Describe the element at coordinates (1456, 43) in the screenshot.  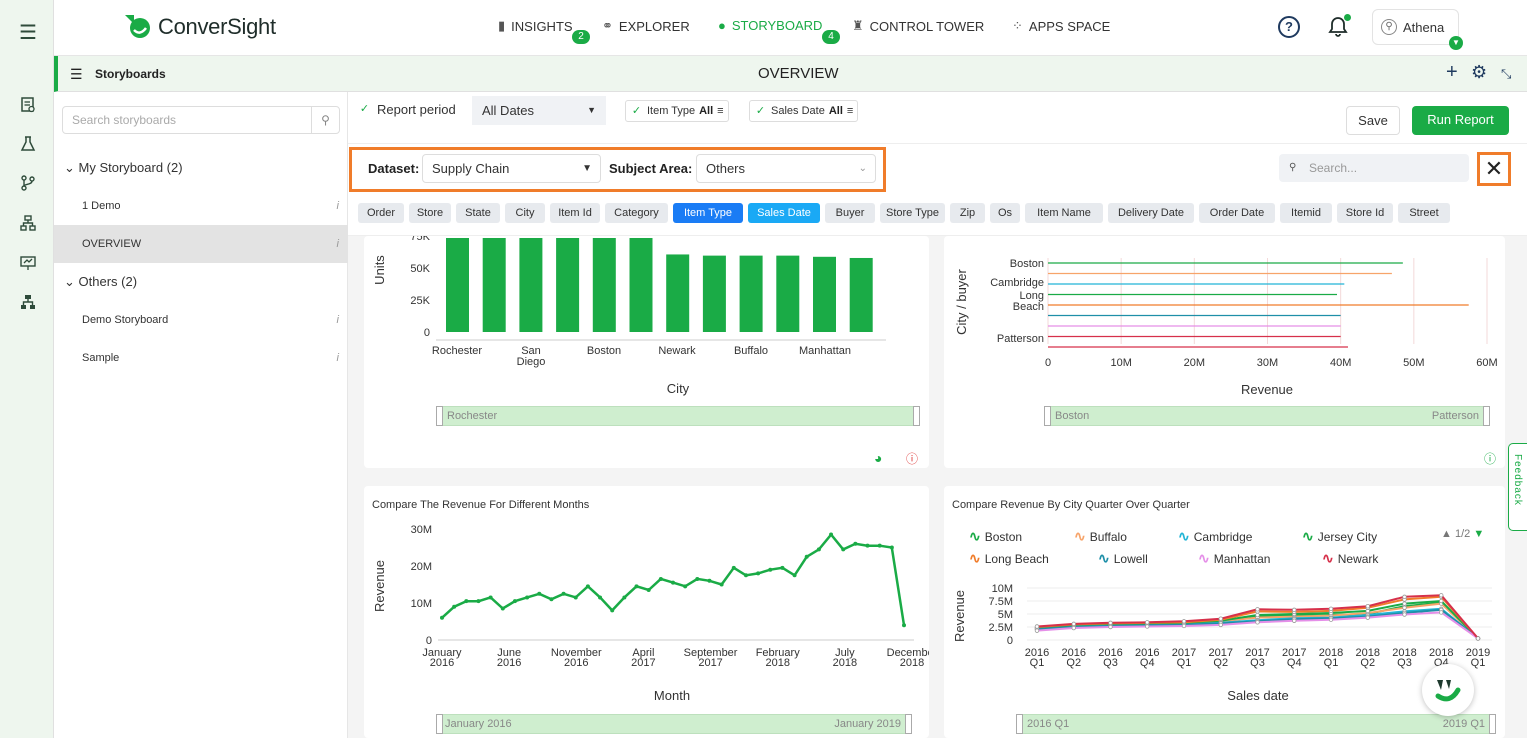
I see `chevron-down-icon: ▼` at that location.